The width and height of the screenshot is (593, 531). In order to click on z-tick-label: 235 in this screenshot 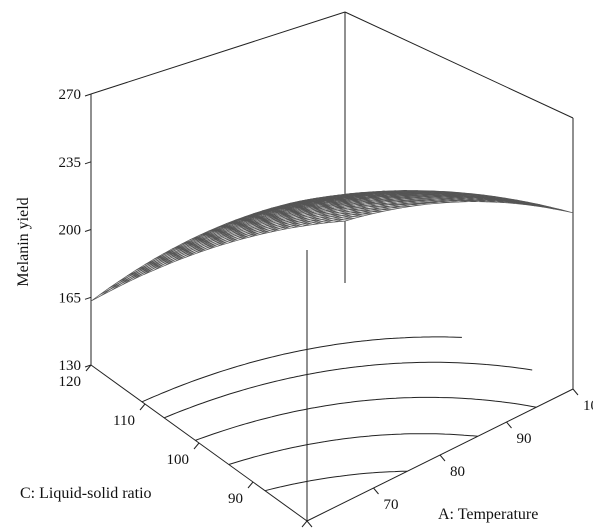, I will do `click(70, 163)`.